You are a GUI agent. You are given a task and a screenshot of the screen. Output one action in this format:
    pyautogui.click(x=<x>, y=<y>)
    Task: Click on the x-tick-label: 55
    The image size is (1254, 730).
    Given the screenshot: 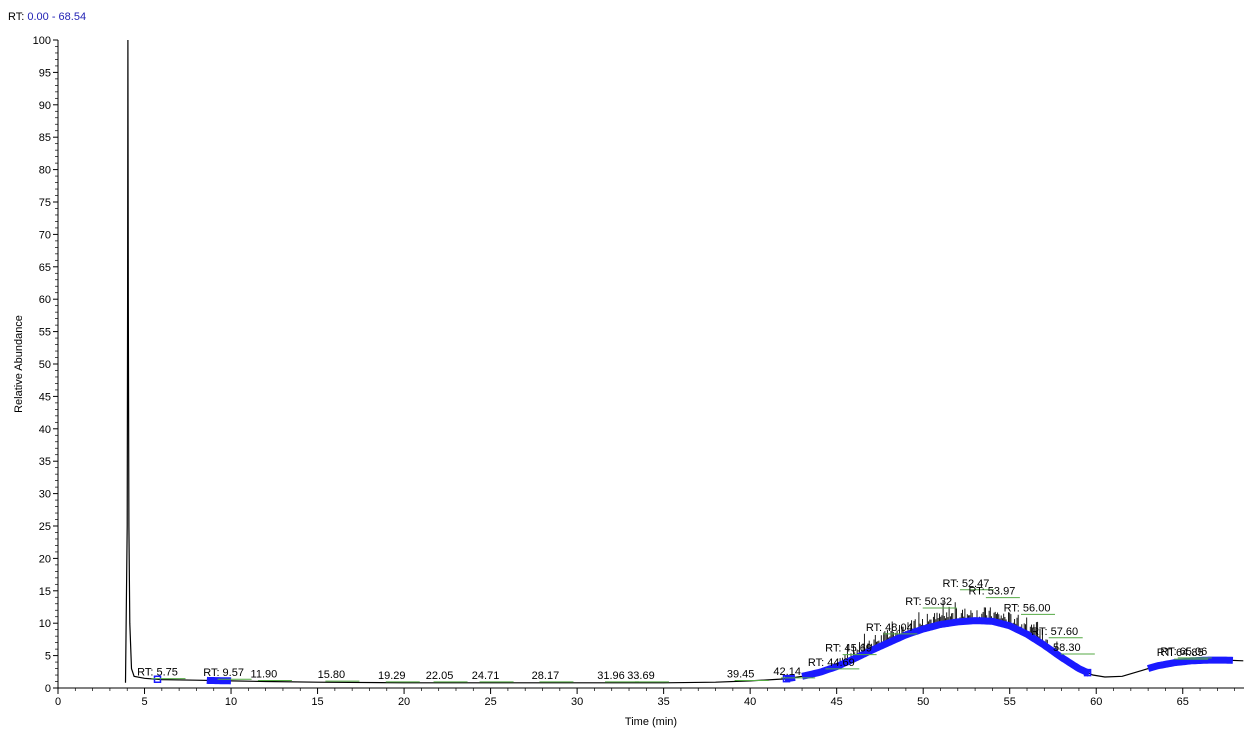 What is the action you would take?
    pyautogui.click(x=1010, y=702)
    